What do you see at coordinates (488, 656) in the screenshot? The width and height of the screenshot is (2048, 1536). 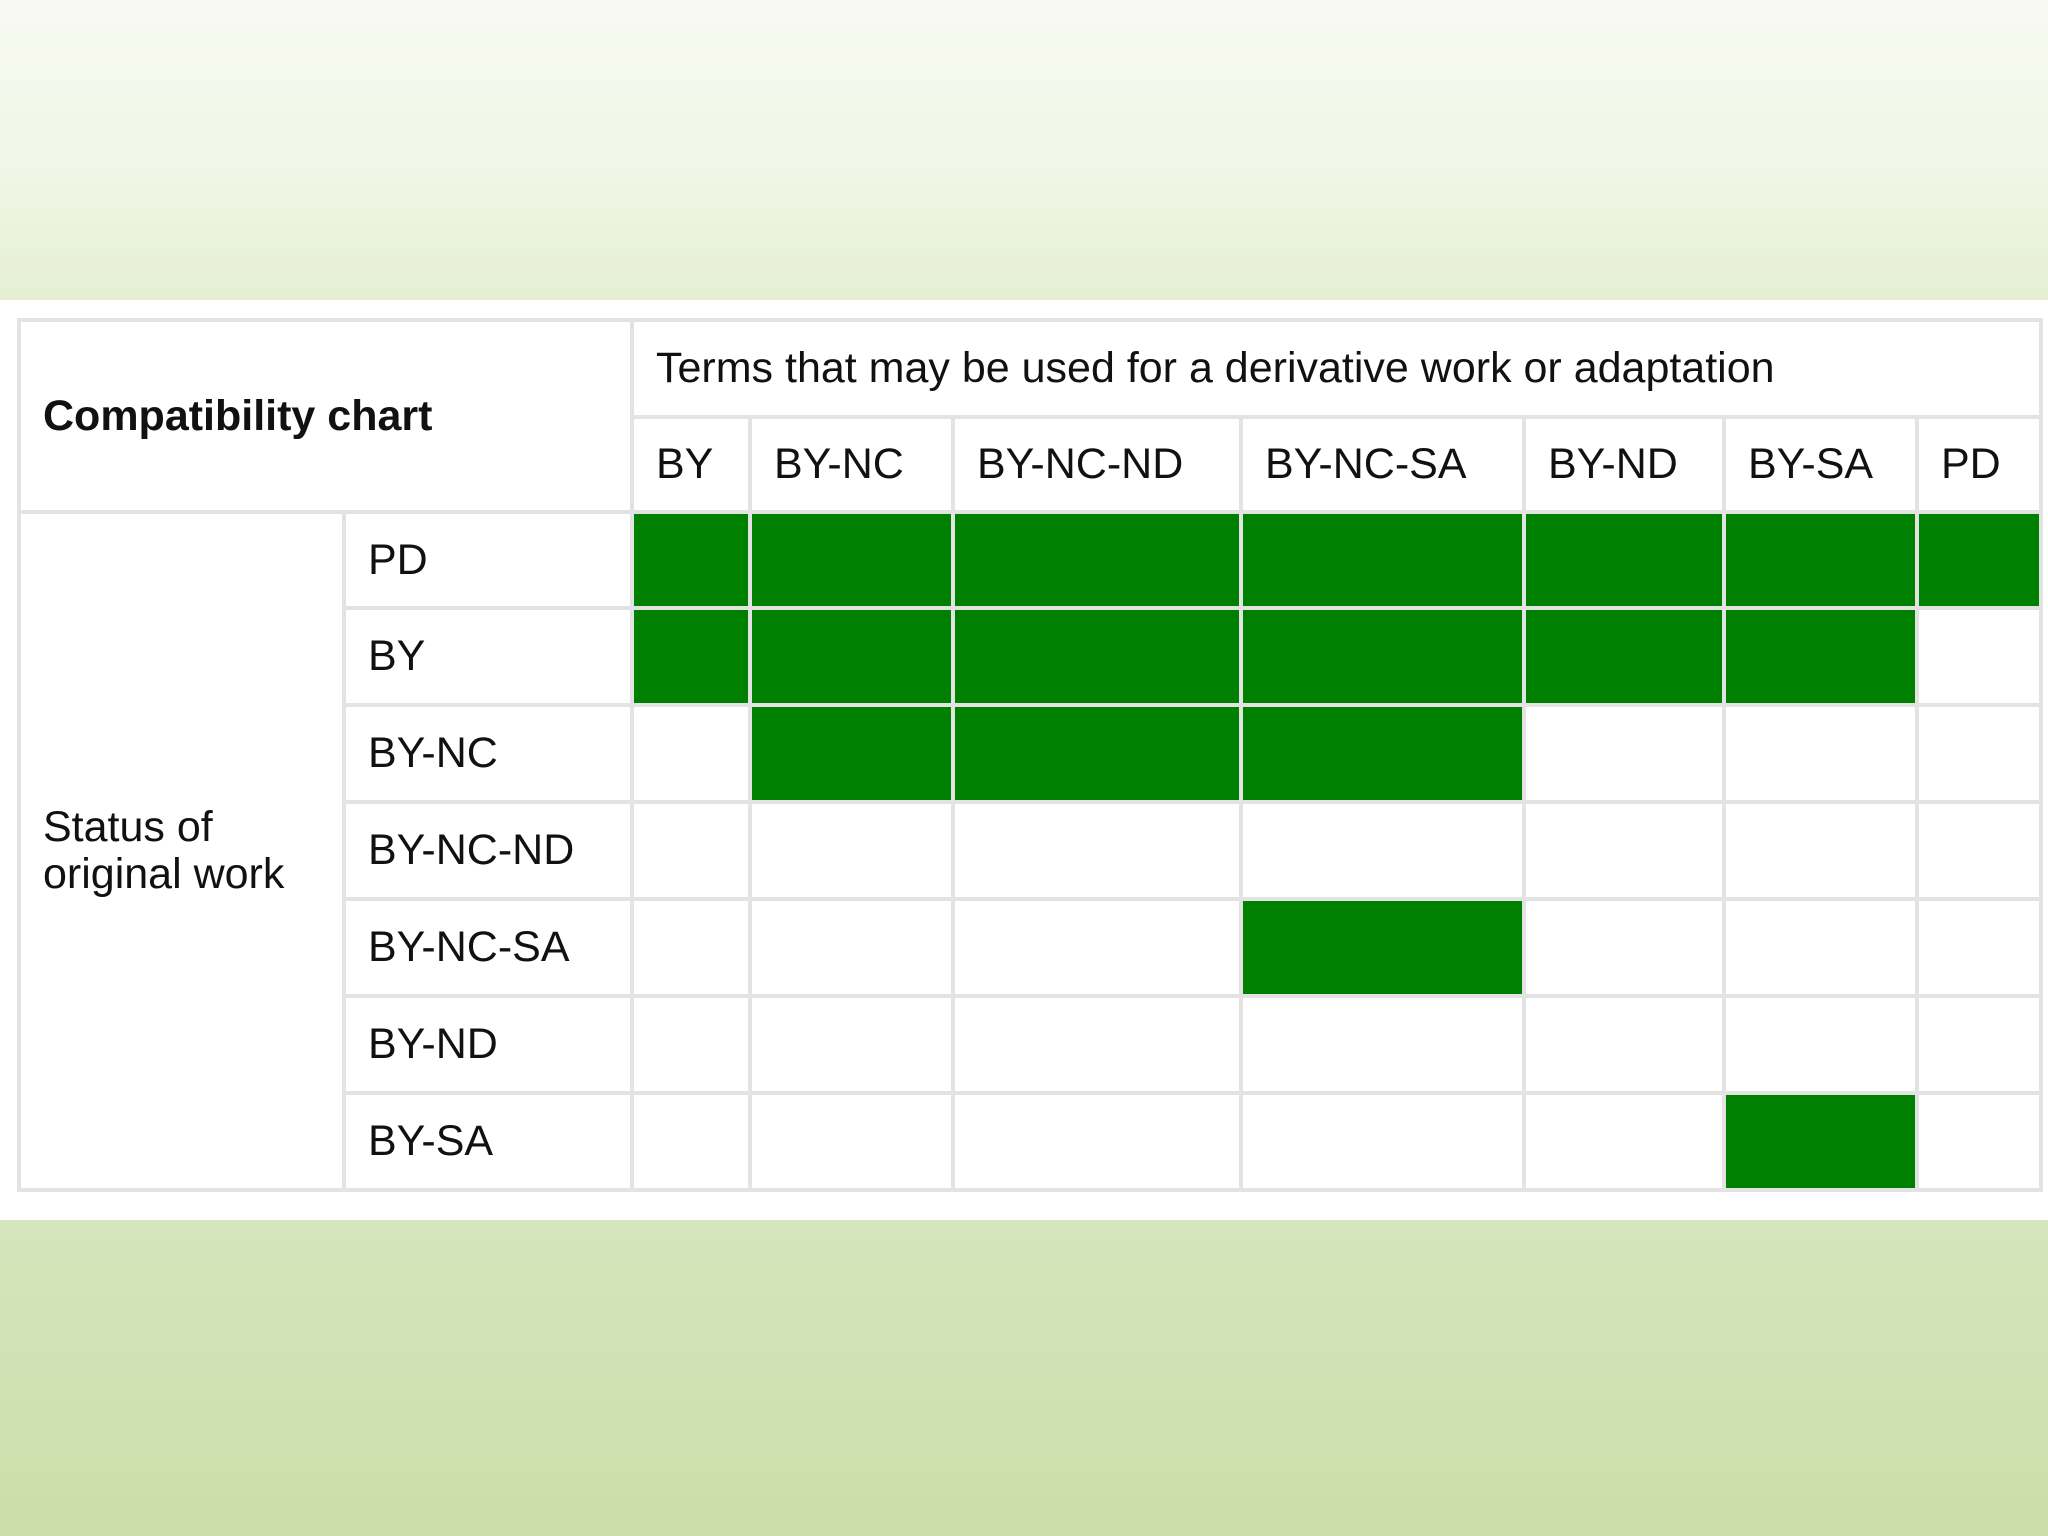 I see `row-header: BY` at bounding box center [488, 656].